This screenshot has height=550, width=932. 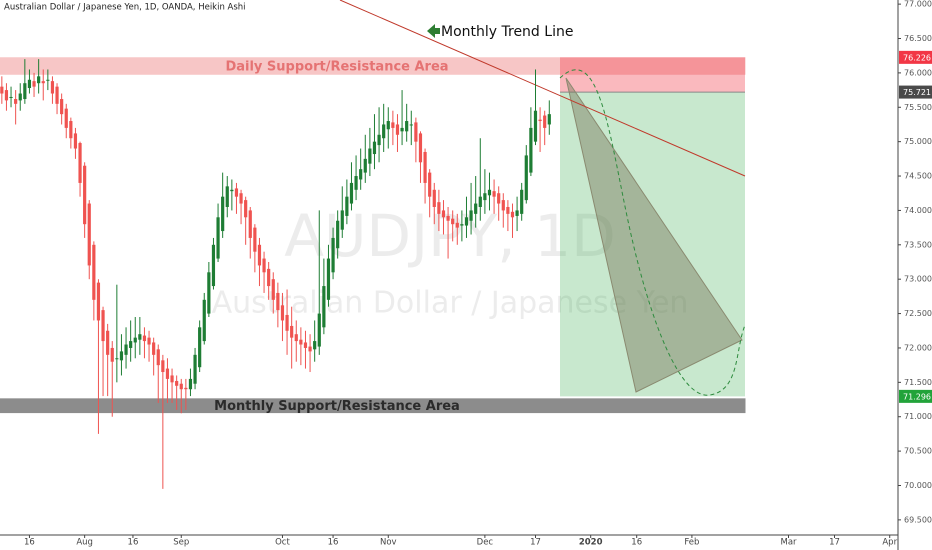 I want to click on y-tick-label: 70.000, so click(x=918, y=485).